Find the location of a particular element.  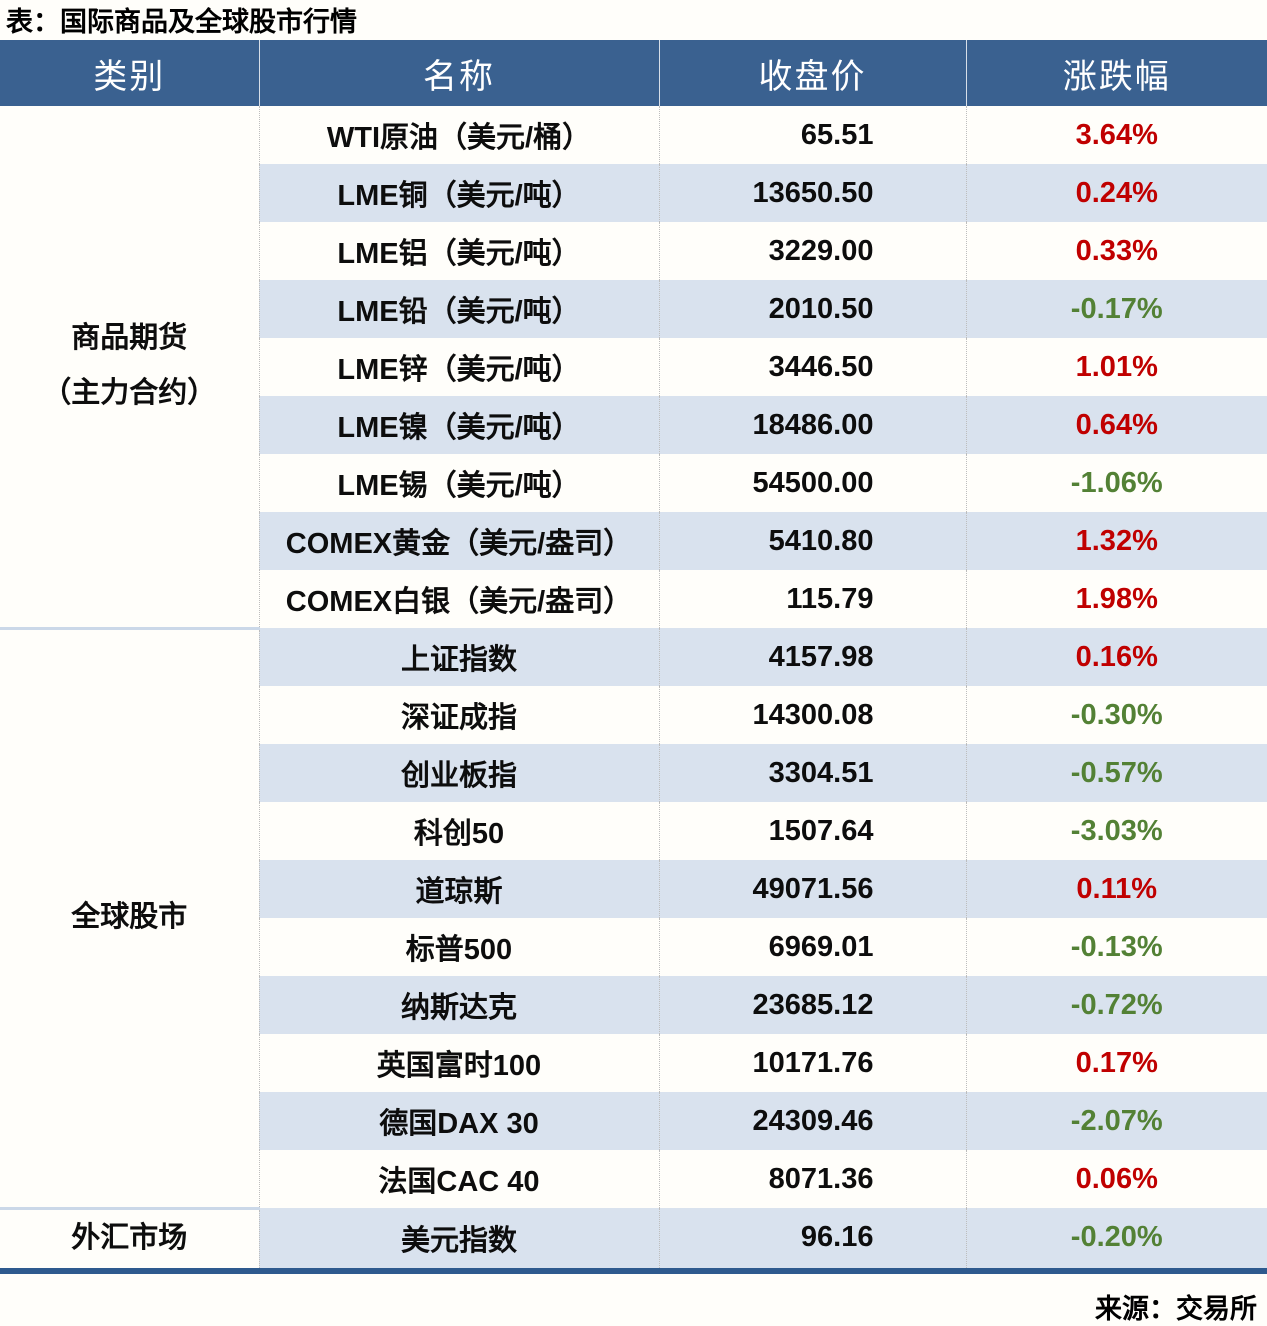

category-label-line: 全球股市 is located at coordinates (129, 917).